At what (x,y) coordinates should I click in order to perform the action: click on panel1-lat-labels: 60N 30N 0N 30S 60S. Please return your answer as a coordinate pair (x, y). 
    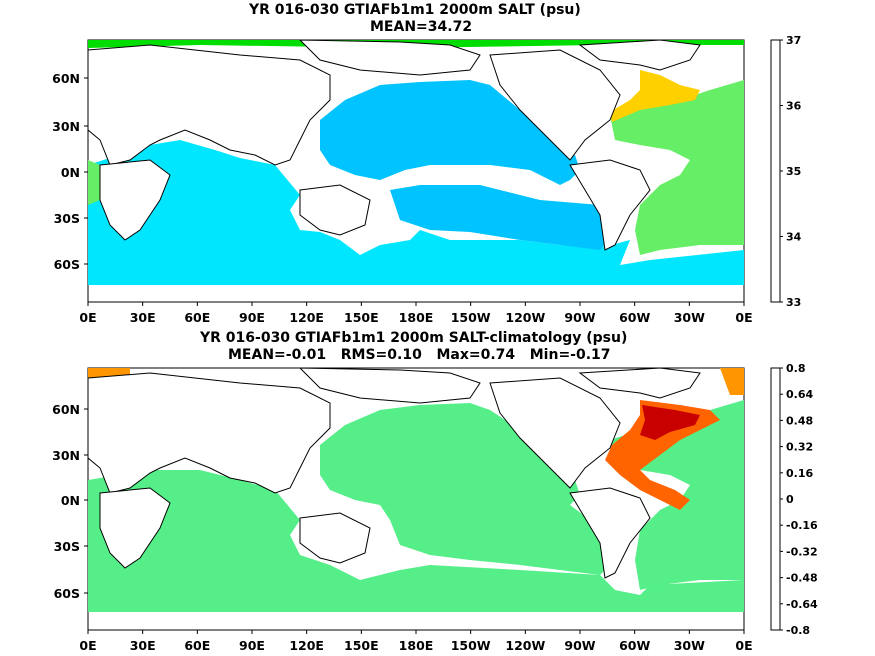
    Looking at the image, I should click on (70, 171).